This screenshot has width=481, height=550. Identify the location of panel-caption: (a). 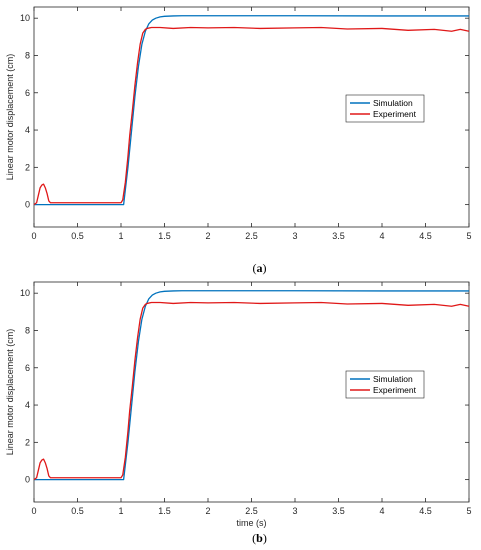
(260, 268).